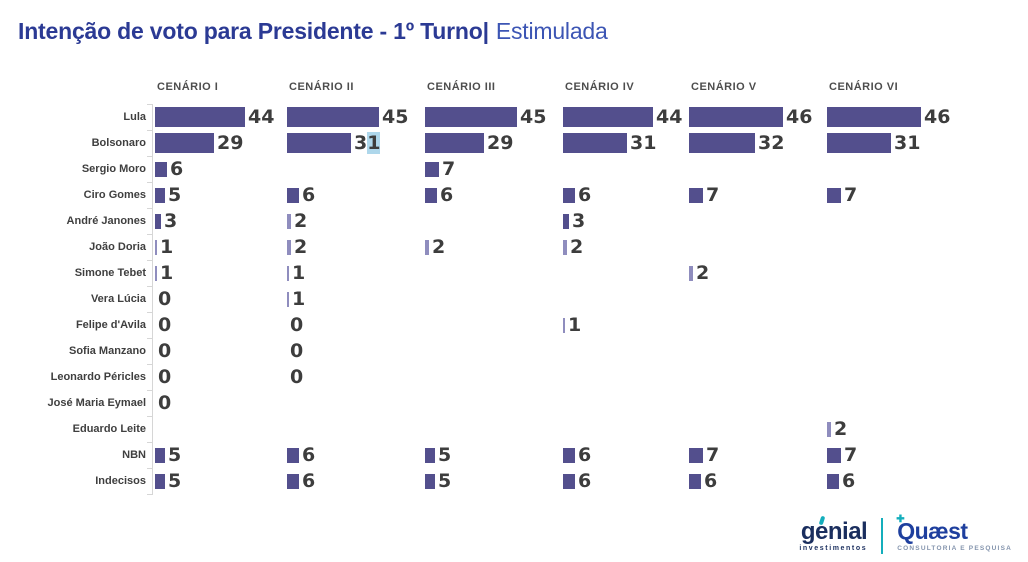  Describe the element at coordinates (117, 247) in the screenshot. I see `row-label: João Doria` at that location.